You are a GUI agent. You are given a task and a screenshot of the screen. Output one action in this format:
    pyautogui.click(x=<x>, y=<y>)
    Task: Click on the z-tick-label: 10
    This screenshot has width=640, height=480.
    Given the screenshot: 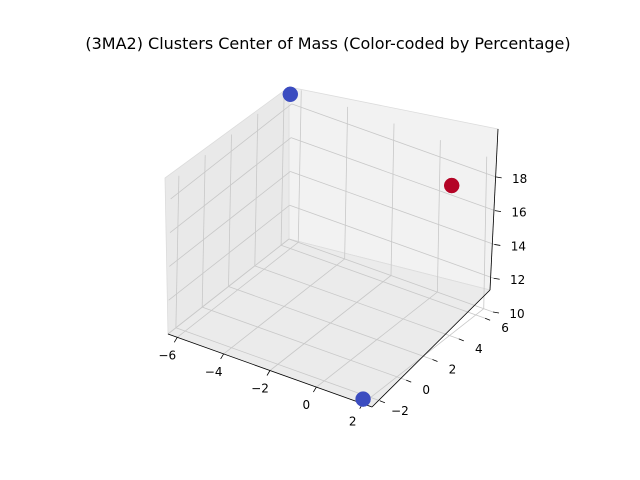 What is the action you would take?
    pyautogui.click(x=516, y=314)
    